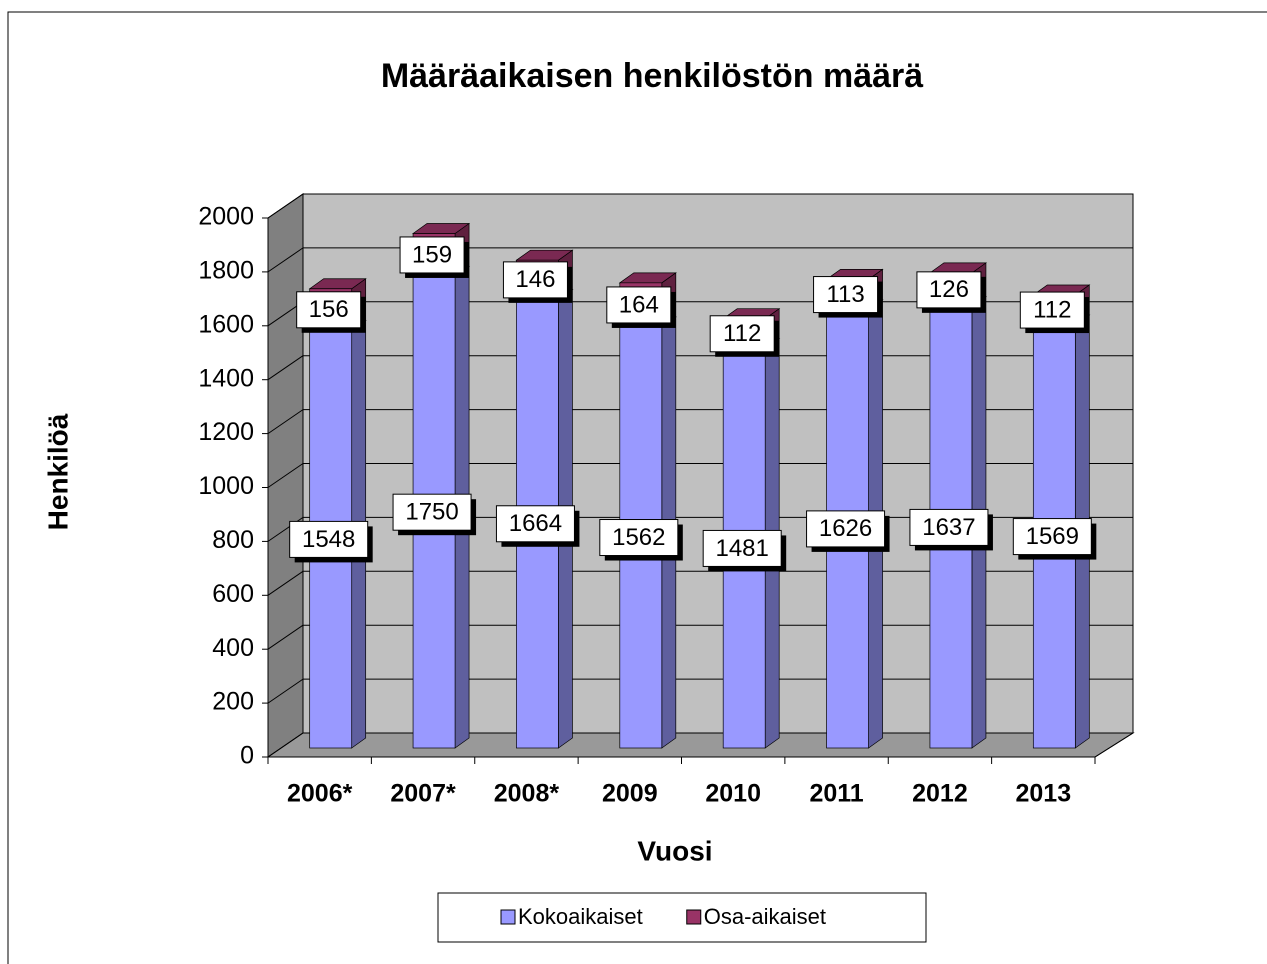 Image resolution: width=1267 pixels, height=964 pixels. Describe the element at coordinates (765, 916) in the screenshot. I see `legend-label: Osa-aikaiset` at that location.